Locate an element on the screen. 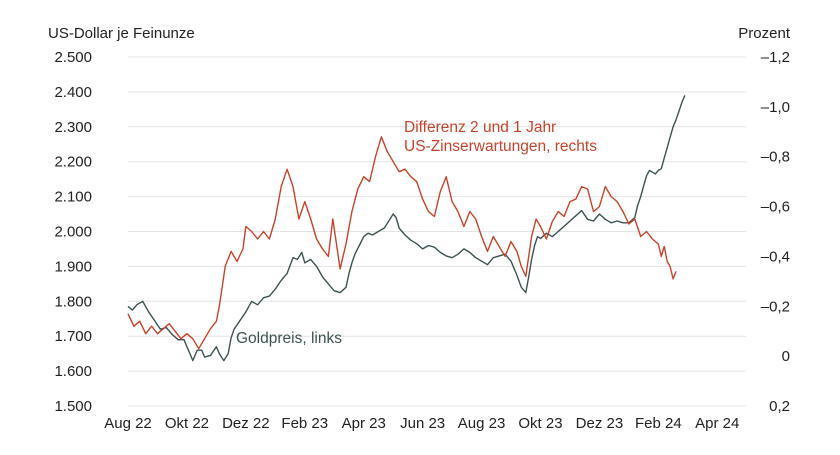 Image resolution: width=840 pixels, height=455 pixels. series-label-line: Goldpreis, links is located at coordinates (289, 338).